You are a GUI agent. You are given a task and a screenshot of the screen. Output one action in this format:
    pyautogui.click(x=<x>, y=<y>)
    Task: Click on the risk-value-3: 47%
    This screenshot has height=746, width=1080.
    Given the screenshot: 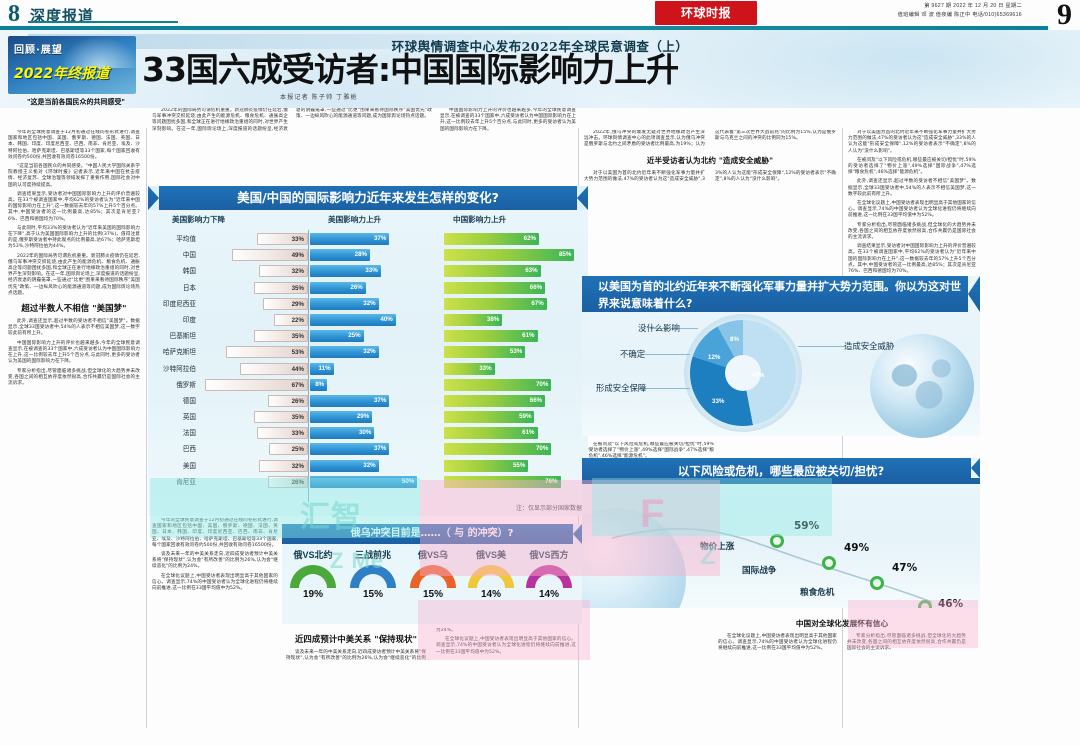 What is the action you would take?
    pyautogui.click(x=905, y=568)
    